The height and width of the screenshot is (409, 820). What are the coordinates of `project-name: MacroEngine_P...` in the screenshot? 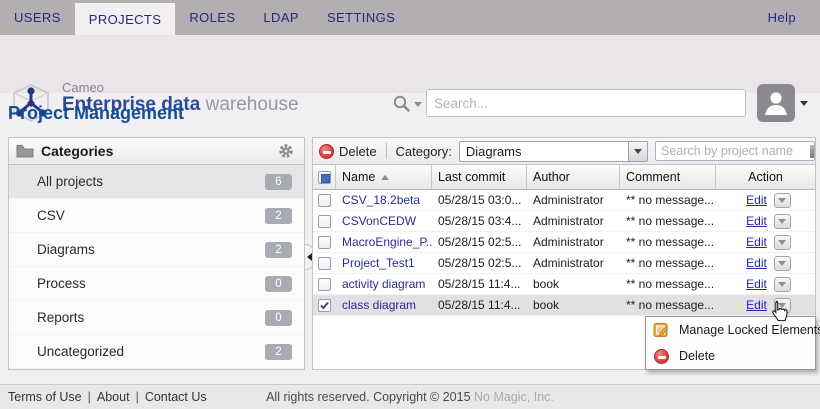 It's located at (387, 242).